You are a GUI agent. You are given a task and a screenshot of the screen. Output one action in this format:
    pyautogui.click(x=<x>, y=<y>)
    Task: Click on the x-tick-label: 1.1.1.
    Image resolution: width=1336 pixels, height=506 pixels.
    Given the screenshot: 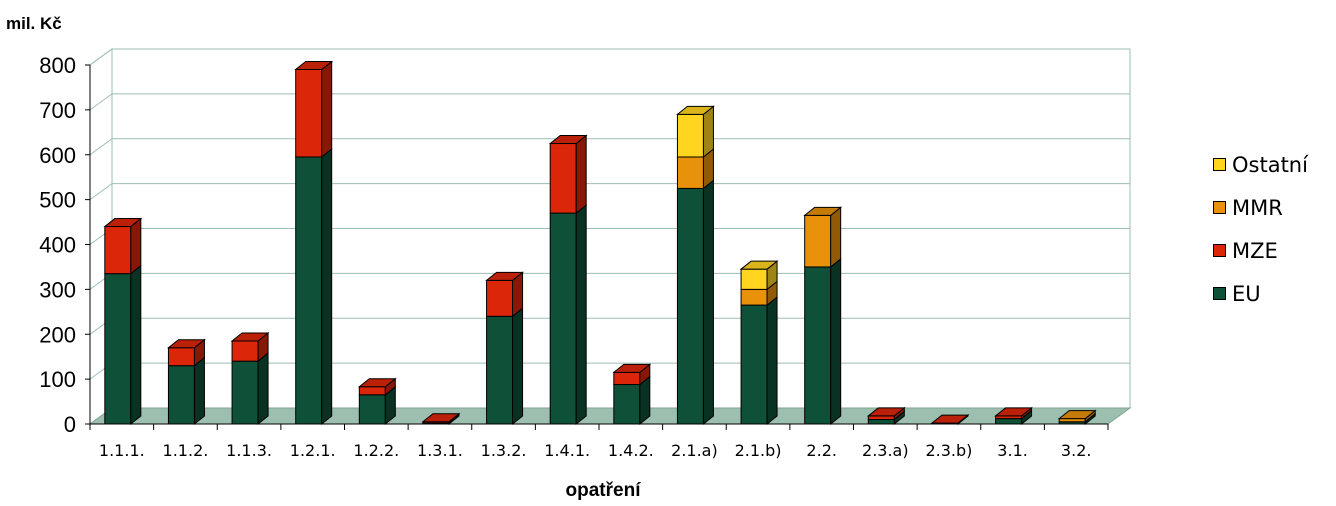 What is the action you would take?
    pyautogui.click(x=122, y=450)
    